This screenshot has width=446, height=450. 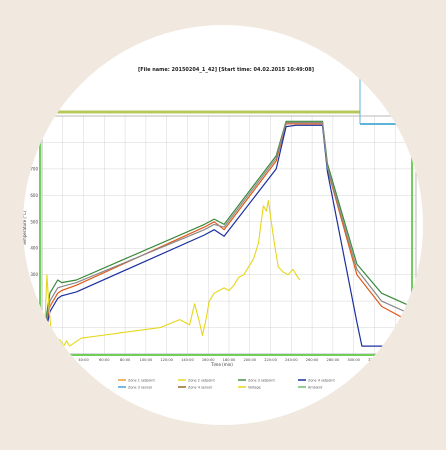 What do you see at coordinates (34, 195) in the screenshot?
I see `y-tick-label: 600` at bounding box center [34, 195].